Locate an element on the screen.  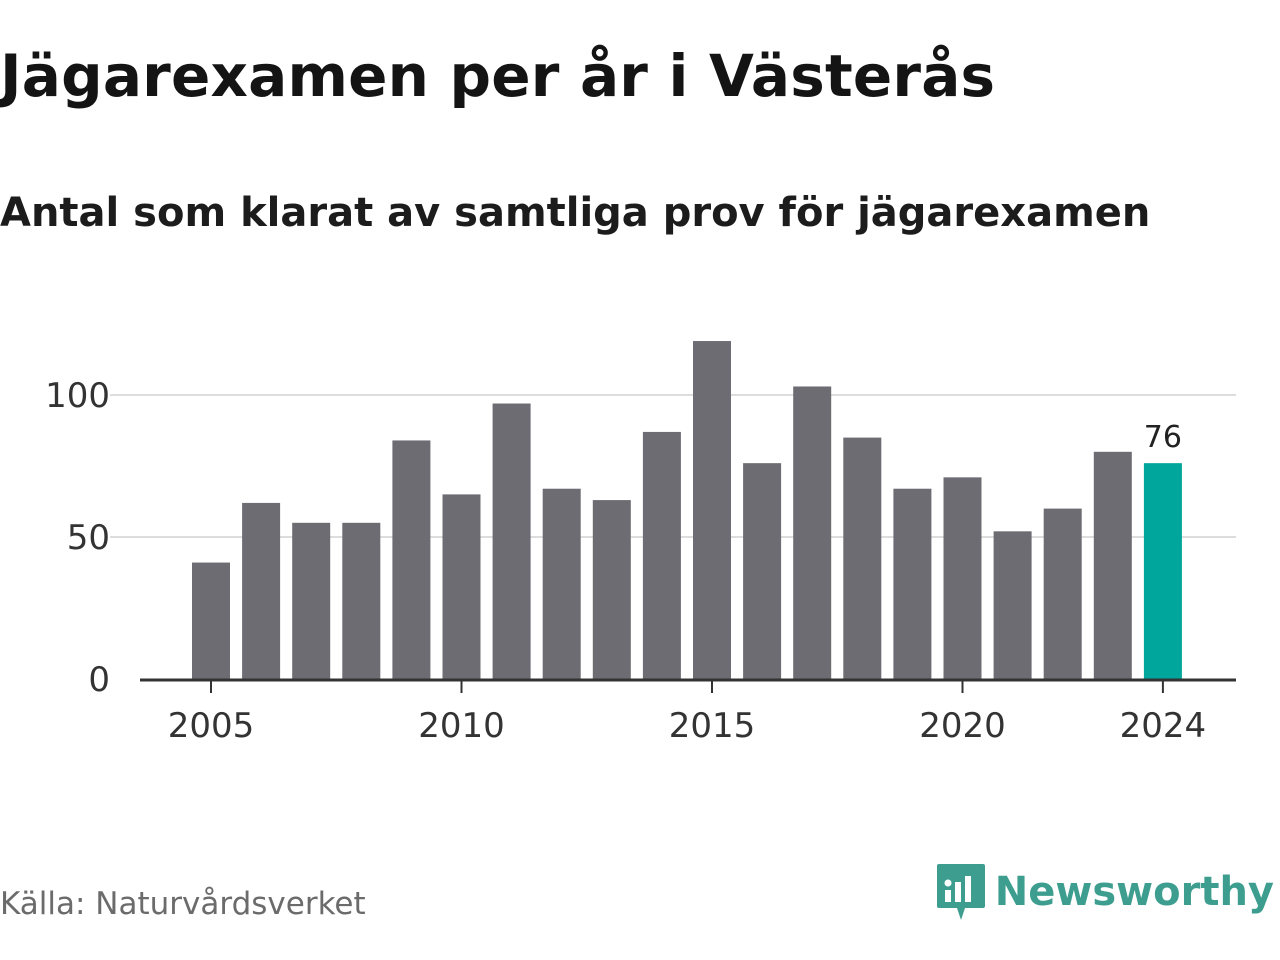
axes is located at coordinates (688, 685).